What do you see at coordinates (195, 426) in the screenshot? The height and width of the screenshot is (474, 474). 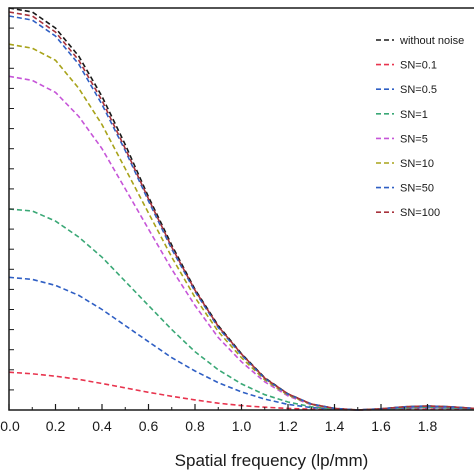 I see `x-tick-label: 0.8` at bounding box center [195, 426].